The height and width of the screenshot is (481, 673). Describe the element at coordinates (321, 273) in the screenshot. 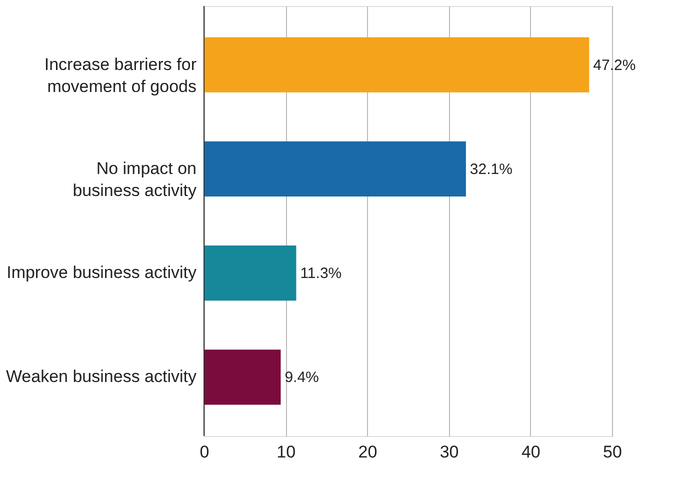

I see `data-label: 11.3%` at that location.